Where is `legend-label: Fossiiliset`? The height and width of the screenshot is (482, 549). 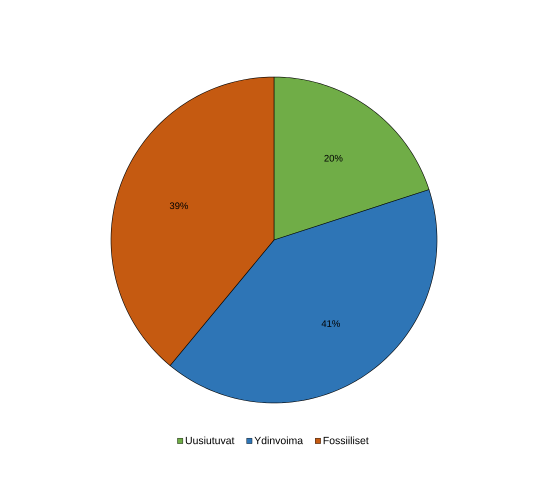 legend-label: Fossiiliset is located at coordinates (346, 440).